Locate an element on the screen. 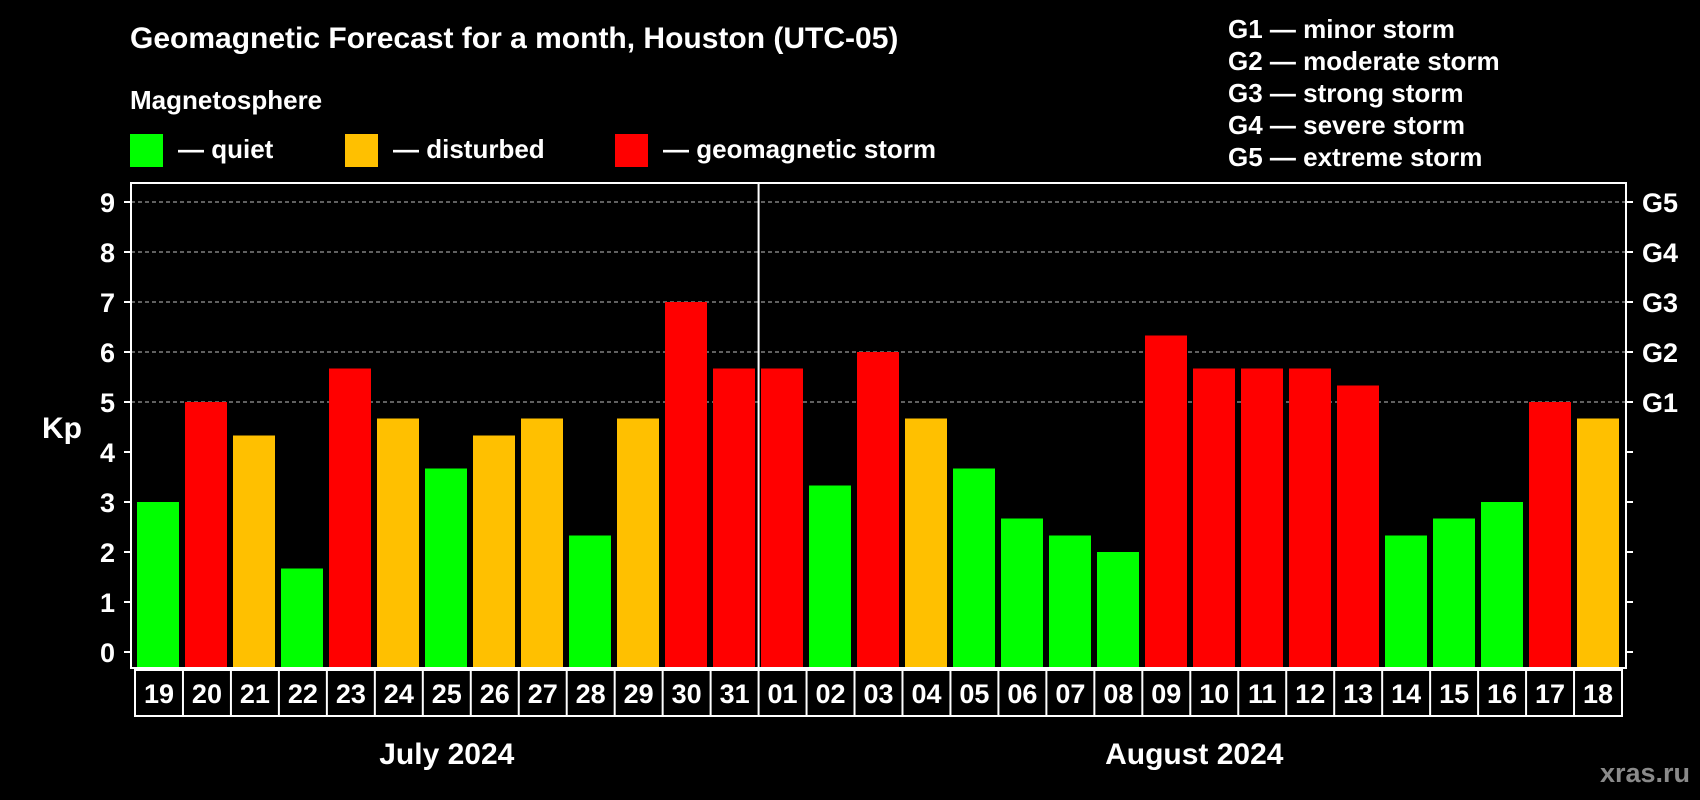 The image size is (1700, 800). day-label: 27 is located at coordinates (543, 694).